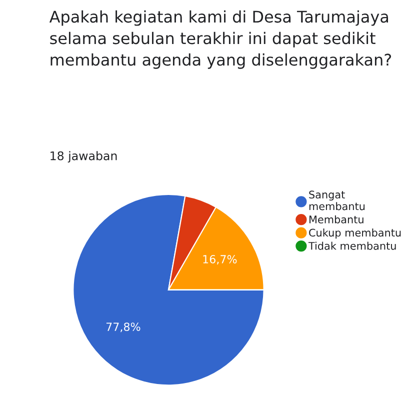 This screenshot has width=411, height=414. I want to click on data-label: 77,8%, so click(123, 327).